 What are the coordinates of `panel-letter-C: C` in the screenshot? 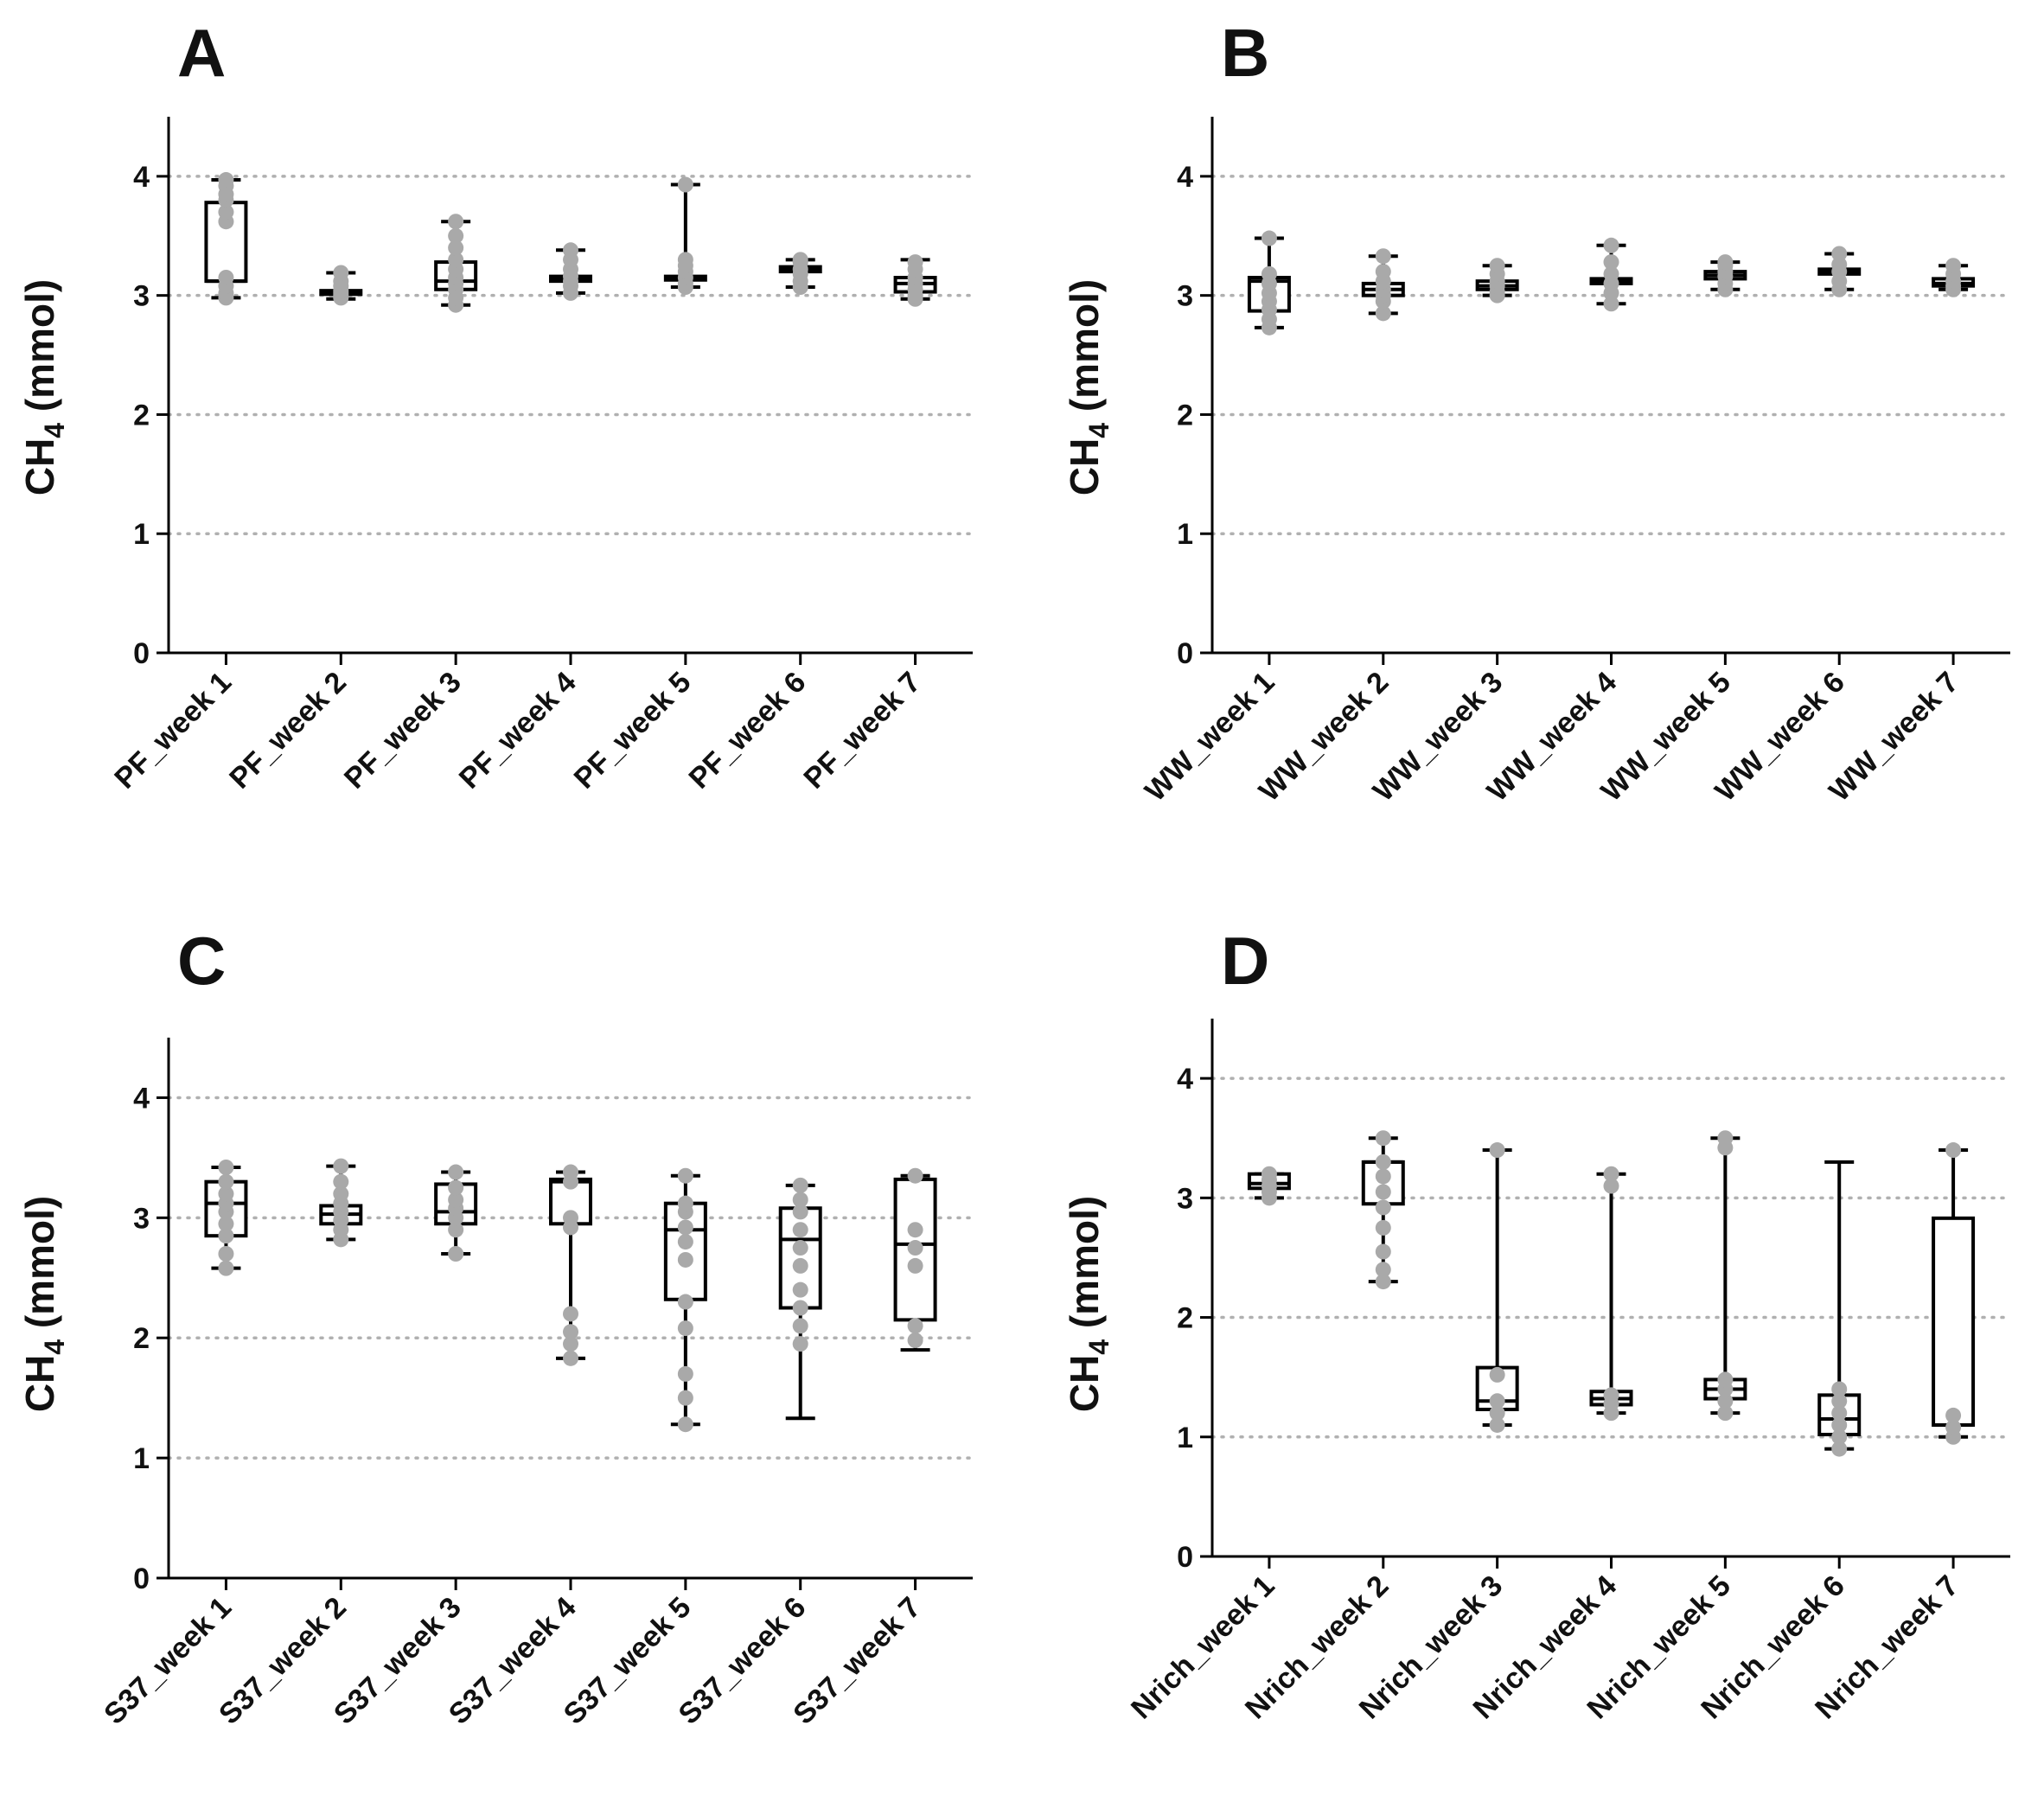 It's located at (201, 961).